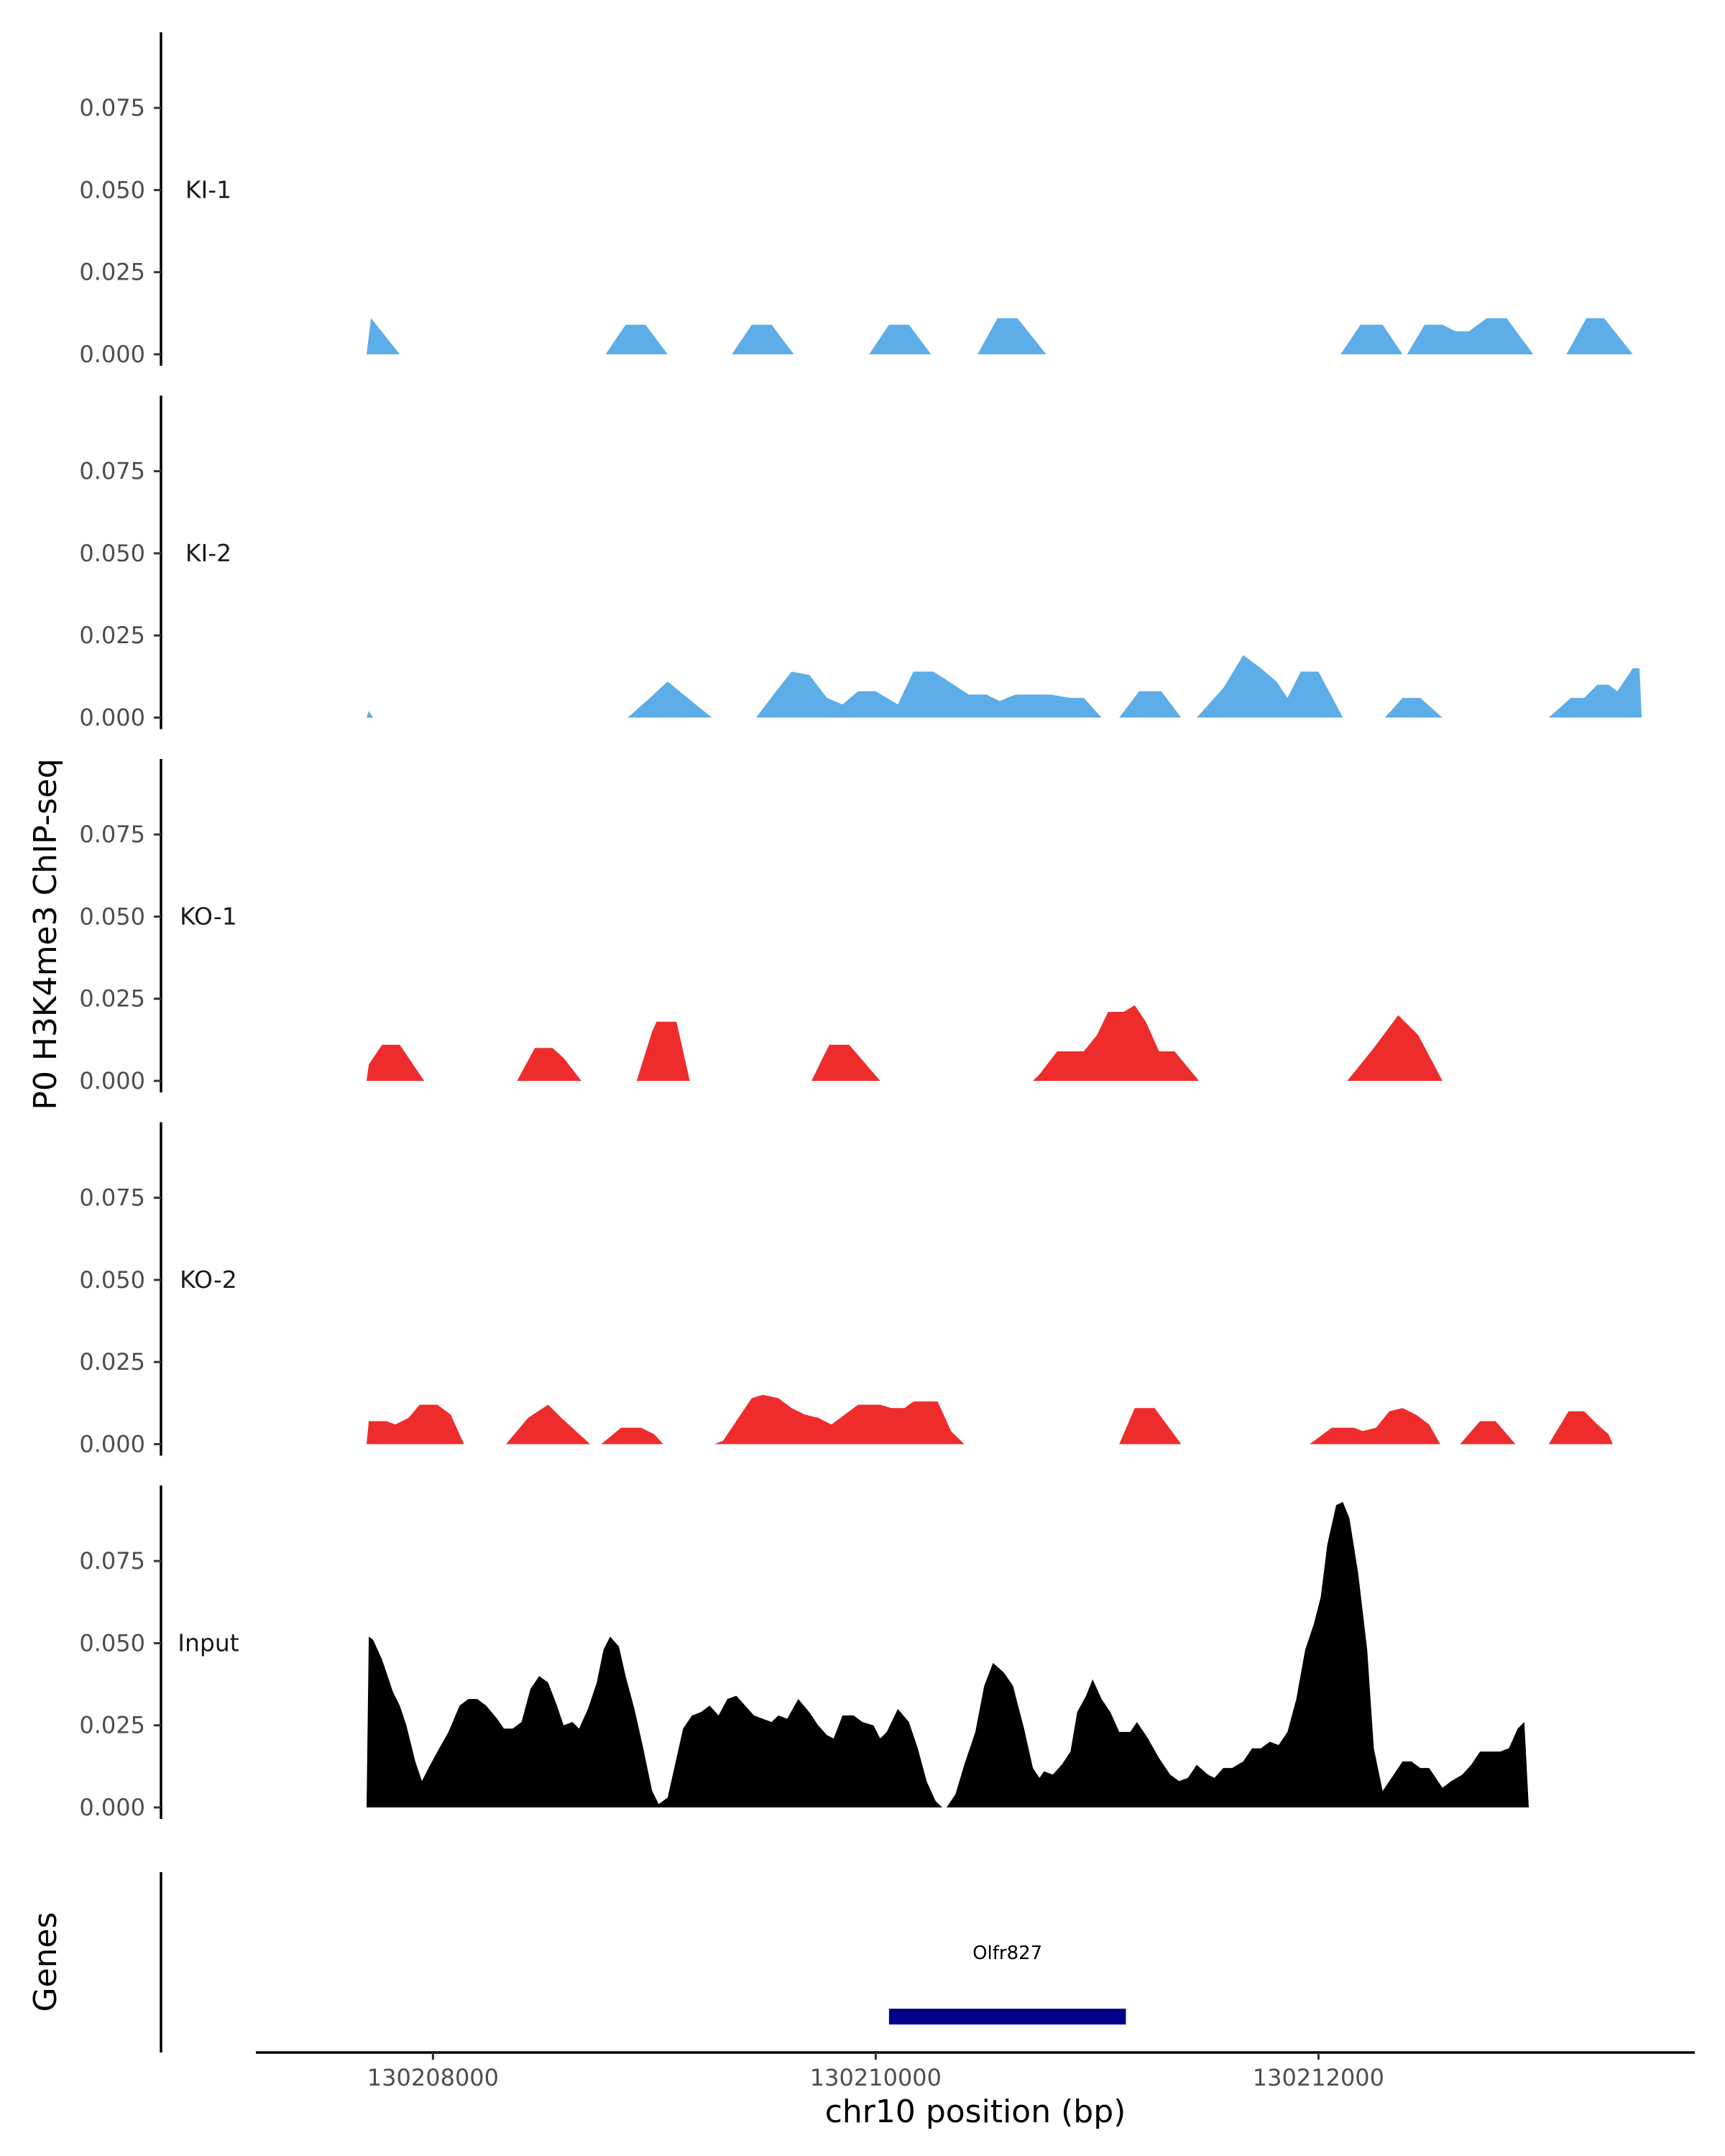 This screenshot has width=1725, height=2156. Describe the element at coordinates (45, 934) in the screenshot. I see `y-axis-title: P0 H3K4me3 ChIP-seq` at that location.